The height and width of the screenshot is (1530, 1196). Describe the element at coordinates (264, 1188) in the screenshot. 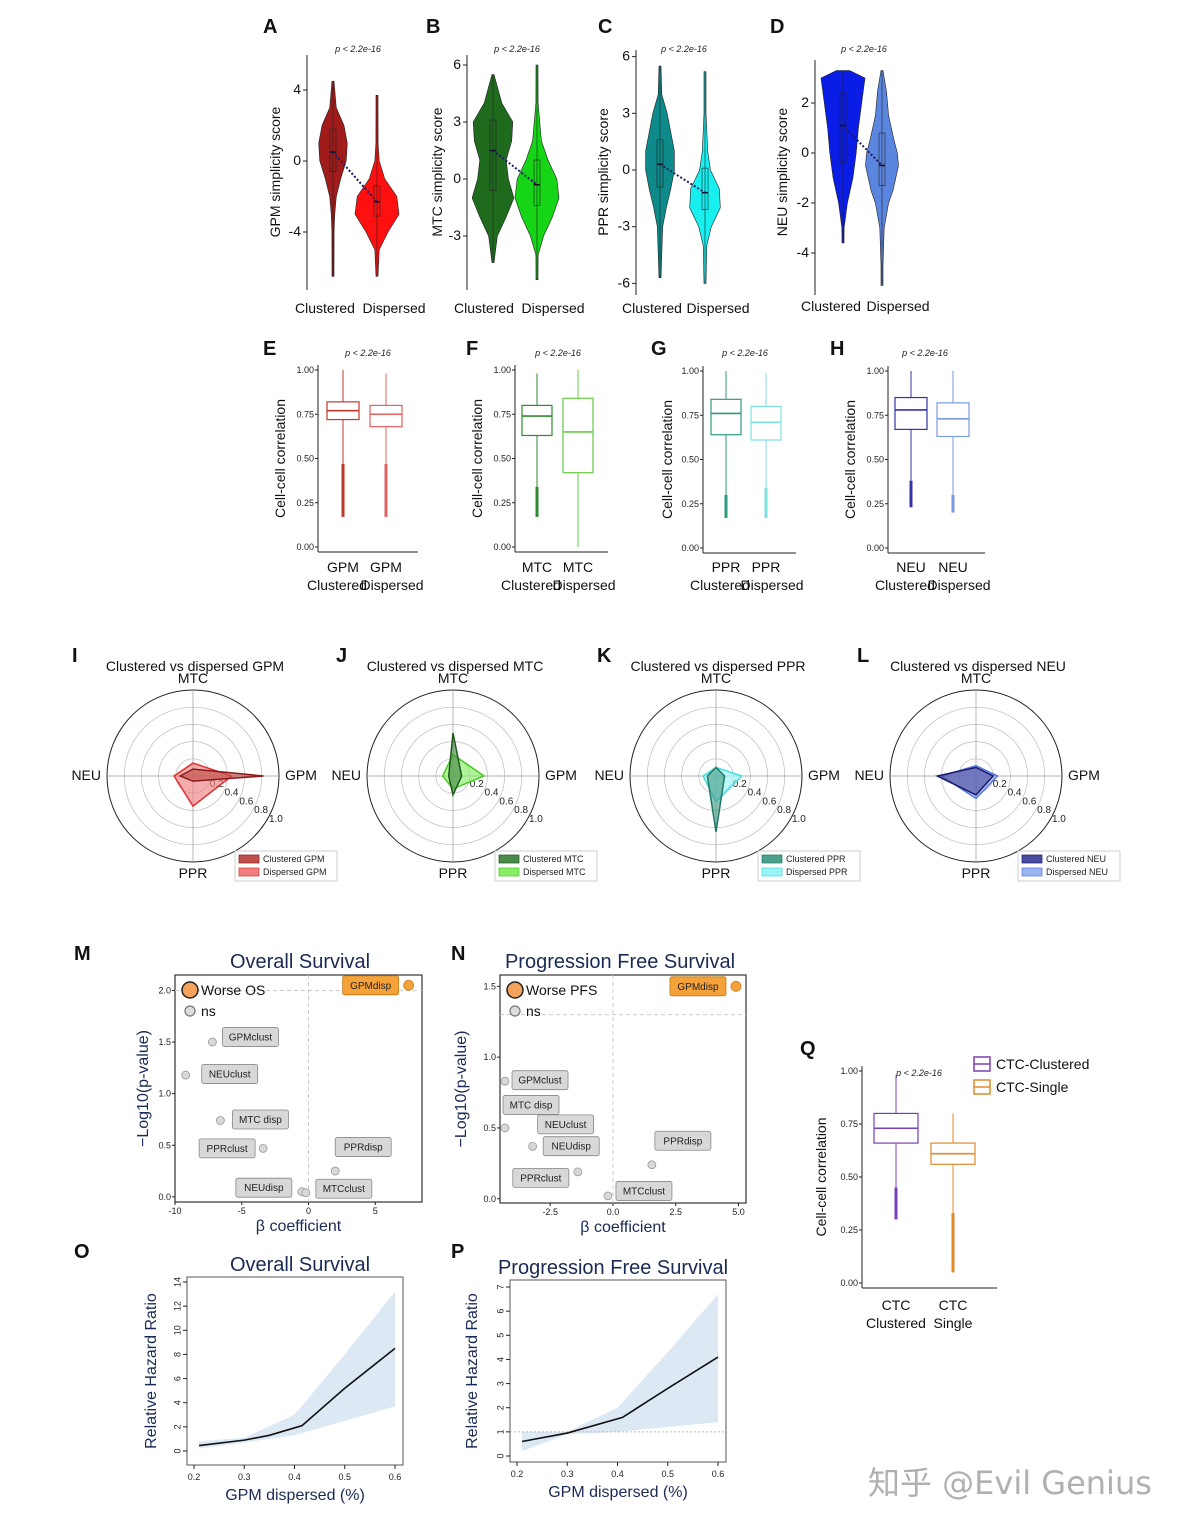

I see `point-label: NEUdisp` at that location.